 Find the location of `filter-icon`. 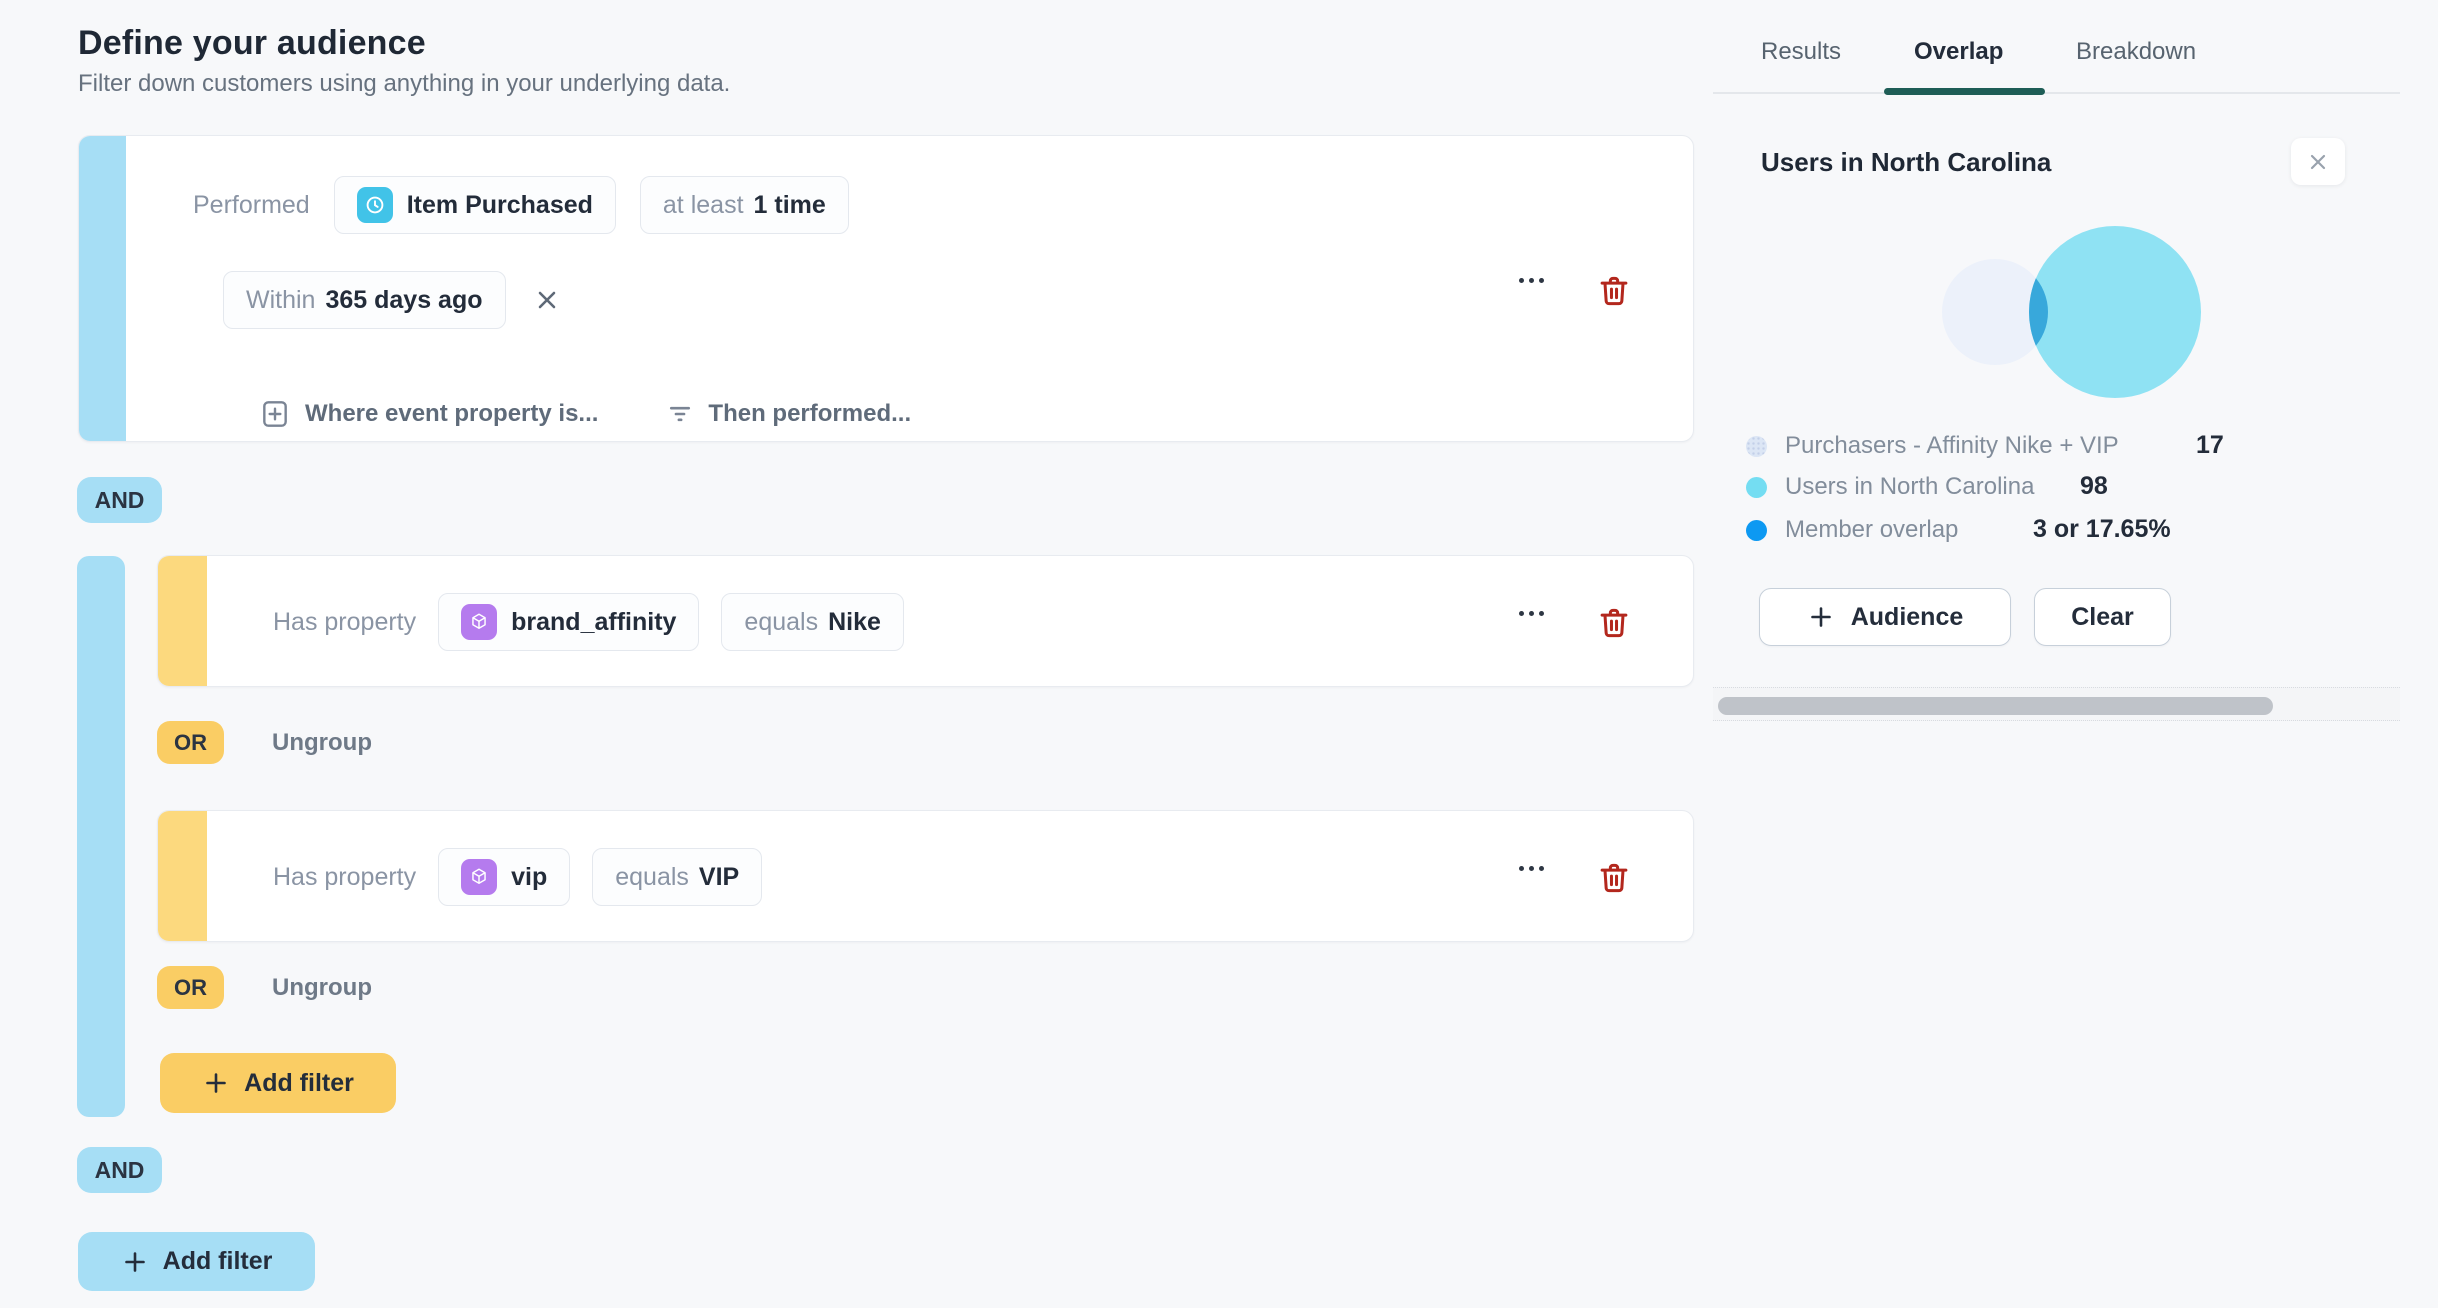

filter-icon is located at coordinates (680, 414).